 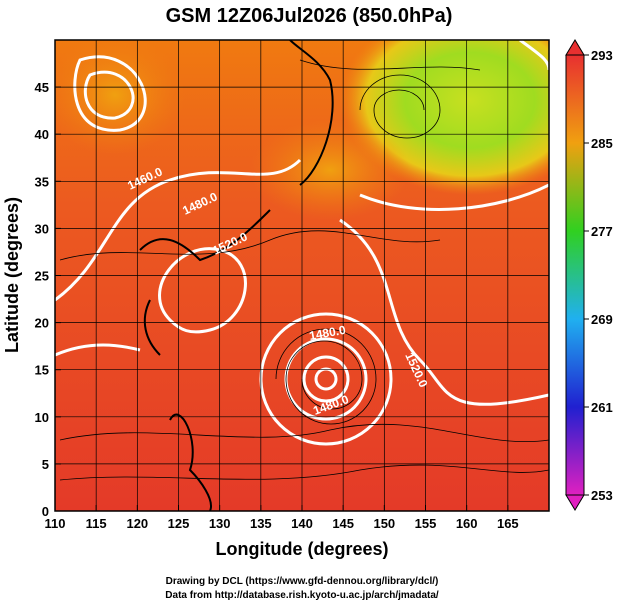 I want to click on x-tick-label: 110, so click(x=55, y=523).